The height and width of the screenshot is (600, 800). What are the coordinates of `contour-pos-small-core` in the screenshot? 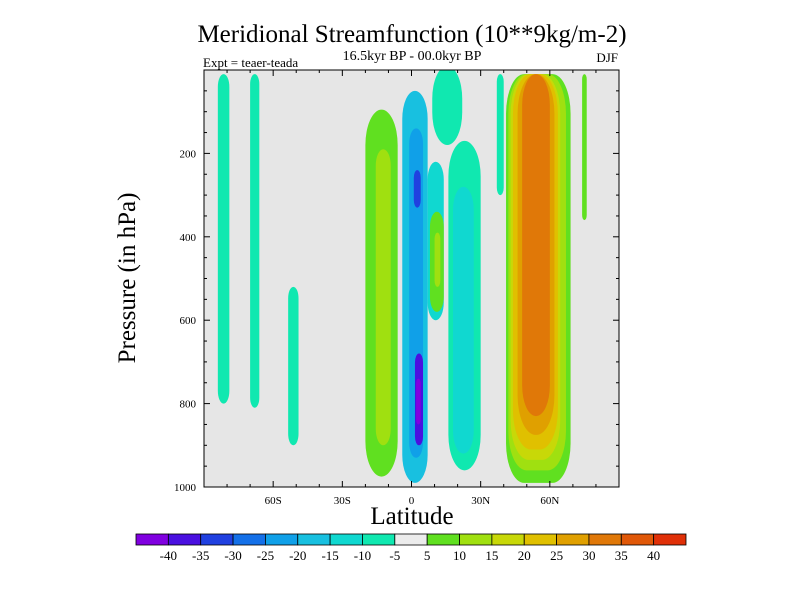 It's located at (437, 259).